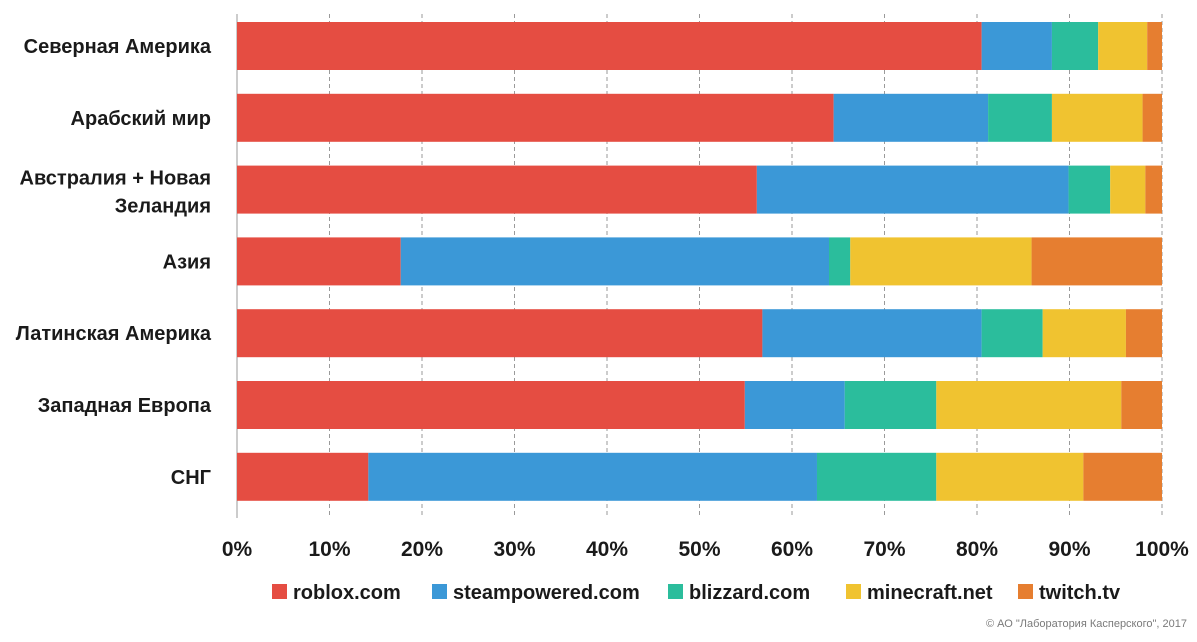 The image size is (1197, 642). What do you see at coordinates (514, 549) in the screenshot?
I see `x-tick-label: 30%` at bounding box center [514, 549].